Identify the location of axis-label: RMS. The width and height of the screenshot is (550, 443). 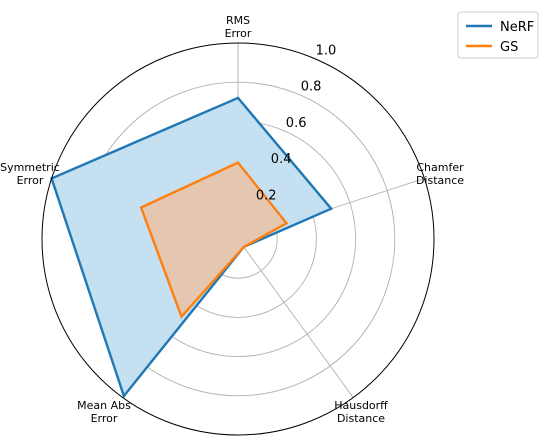
(238, 20).